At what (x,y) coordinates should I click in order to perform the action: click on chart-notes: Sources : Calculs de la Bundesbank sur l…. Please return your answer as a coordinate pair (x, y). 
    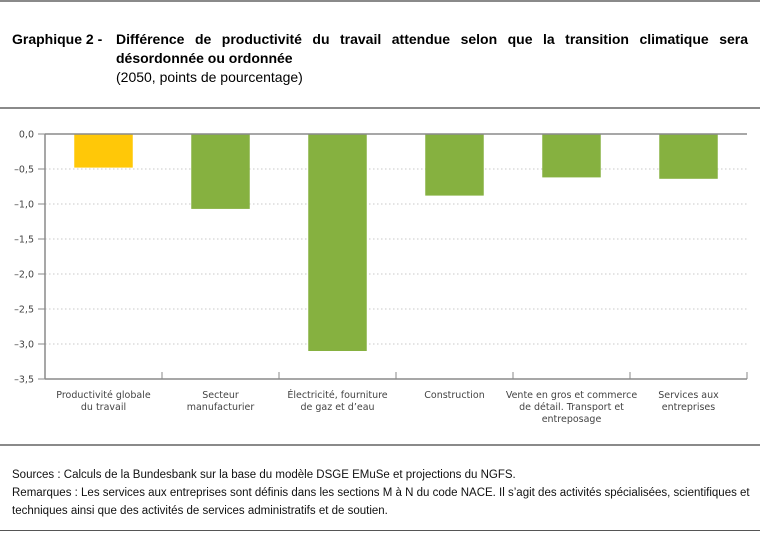
    Looking at the image, I should click on (382, 493).